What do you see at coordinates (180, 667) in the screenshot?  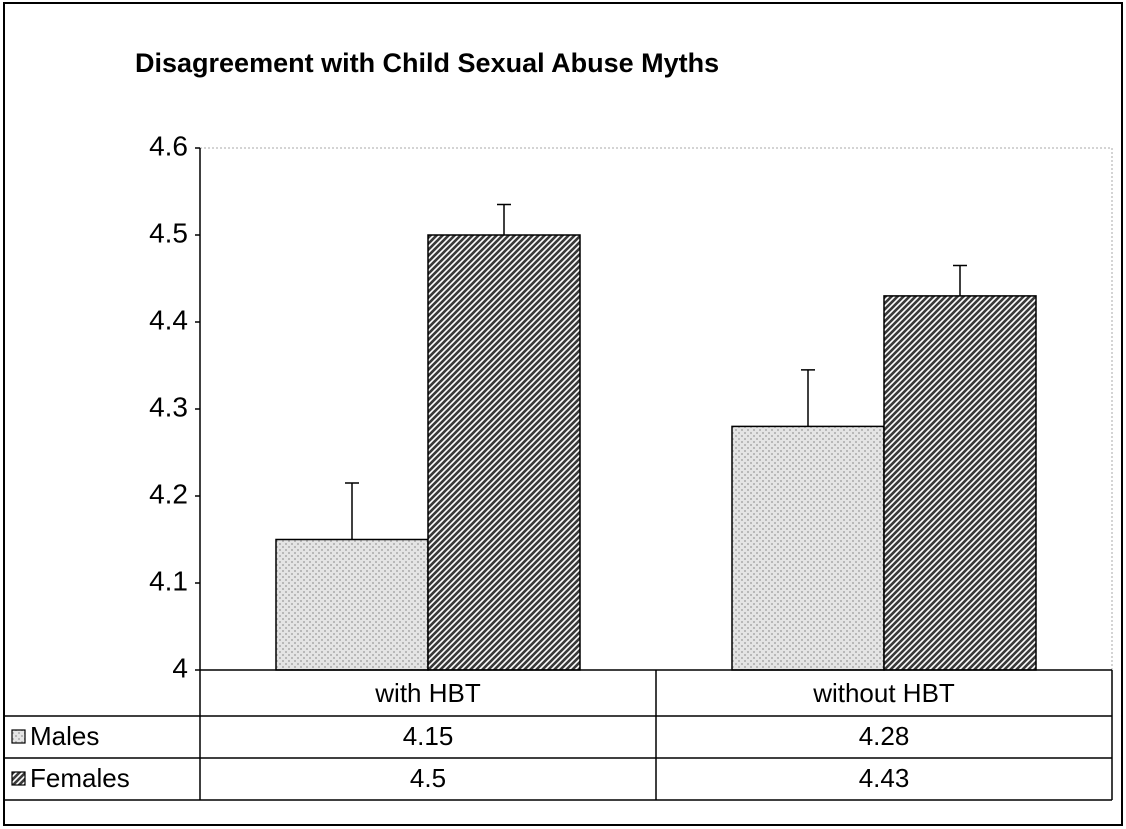 I see `y-tick-label: 4` at bounding box center [180, 667].